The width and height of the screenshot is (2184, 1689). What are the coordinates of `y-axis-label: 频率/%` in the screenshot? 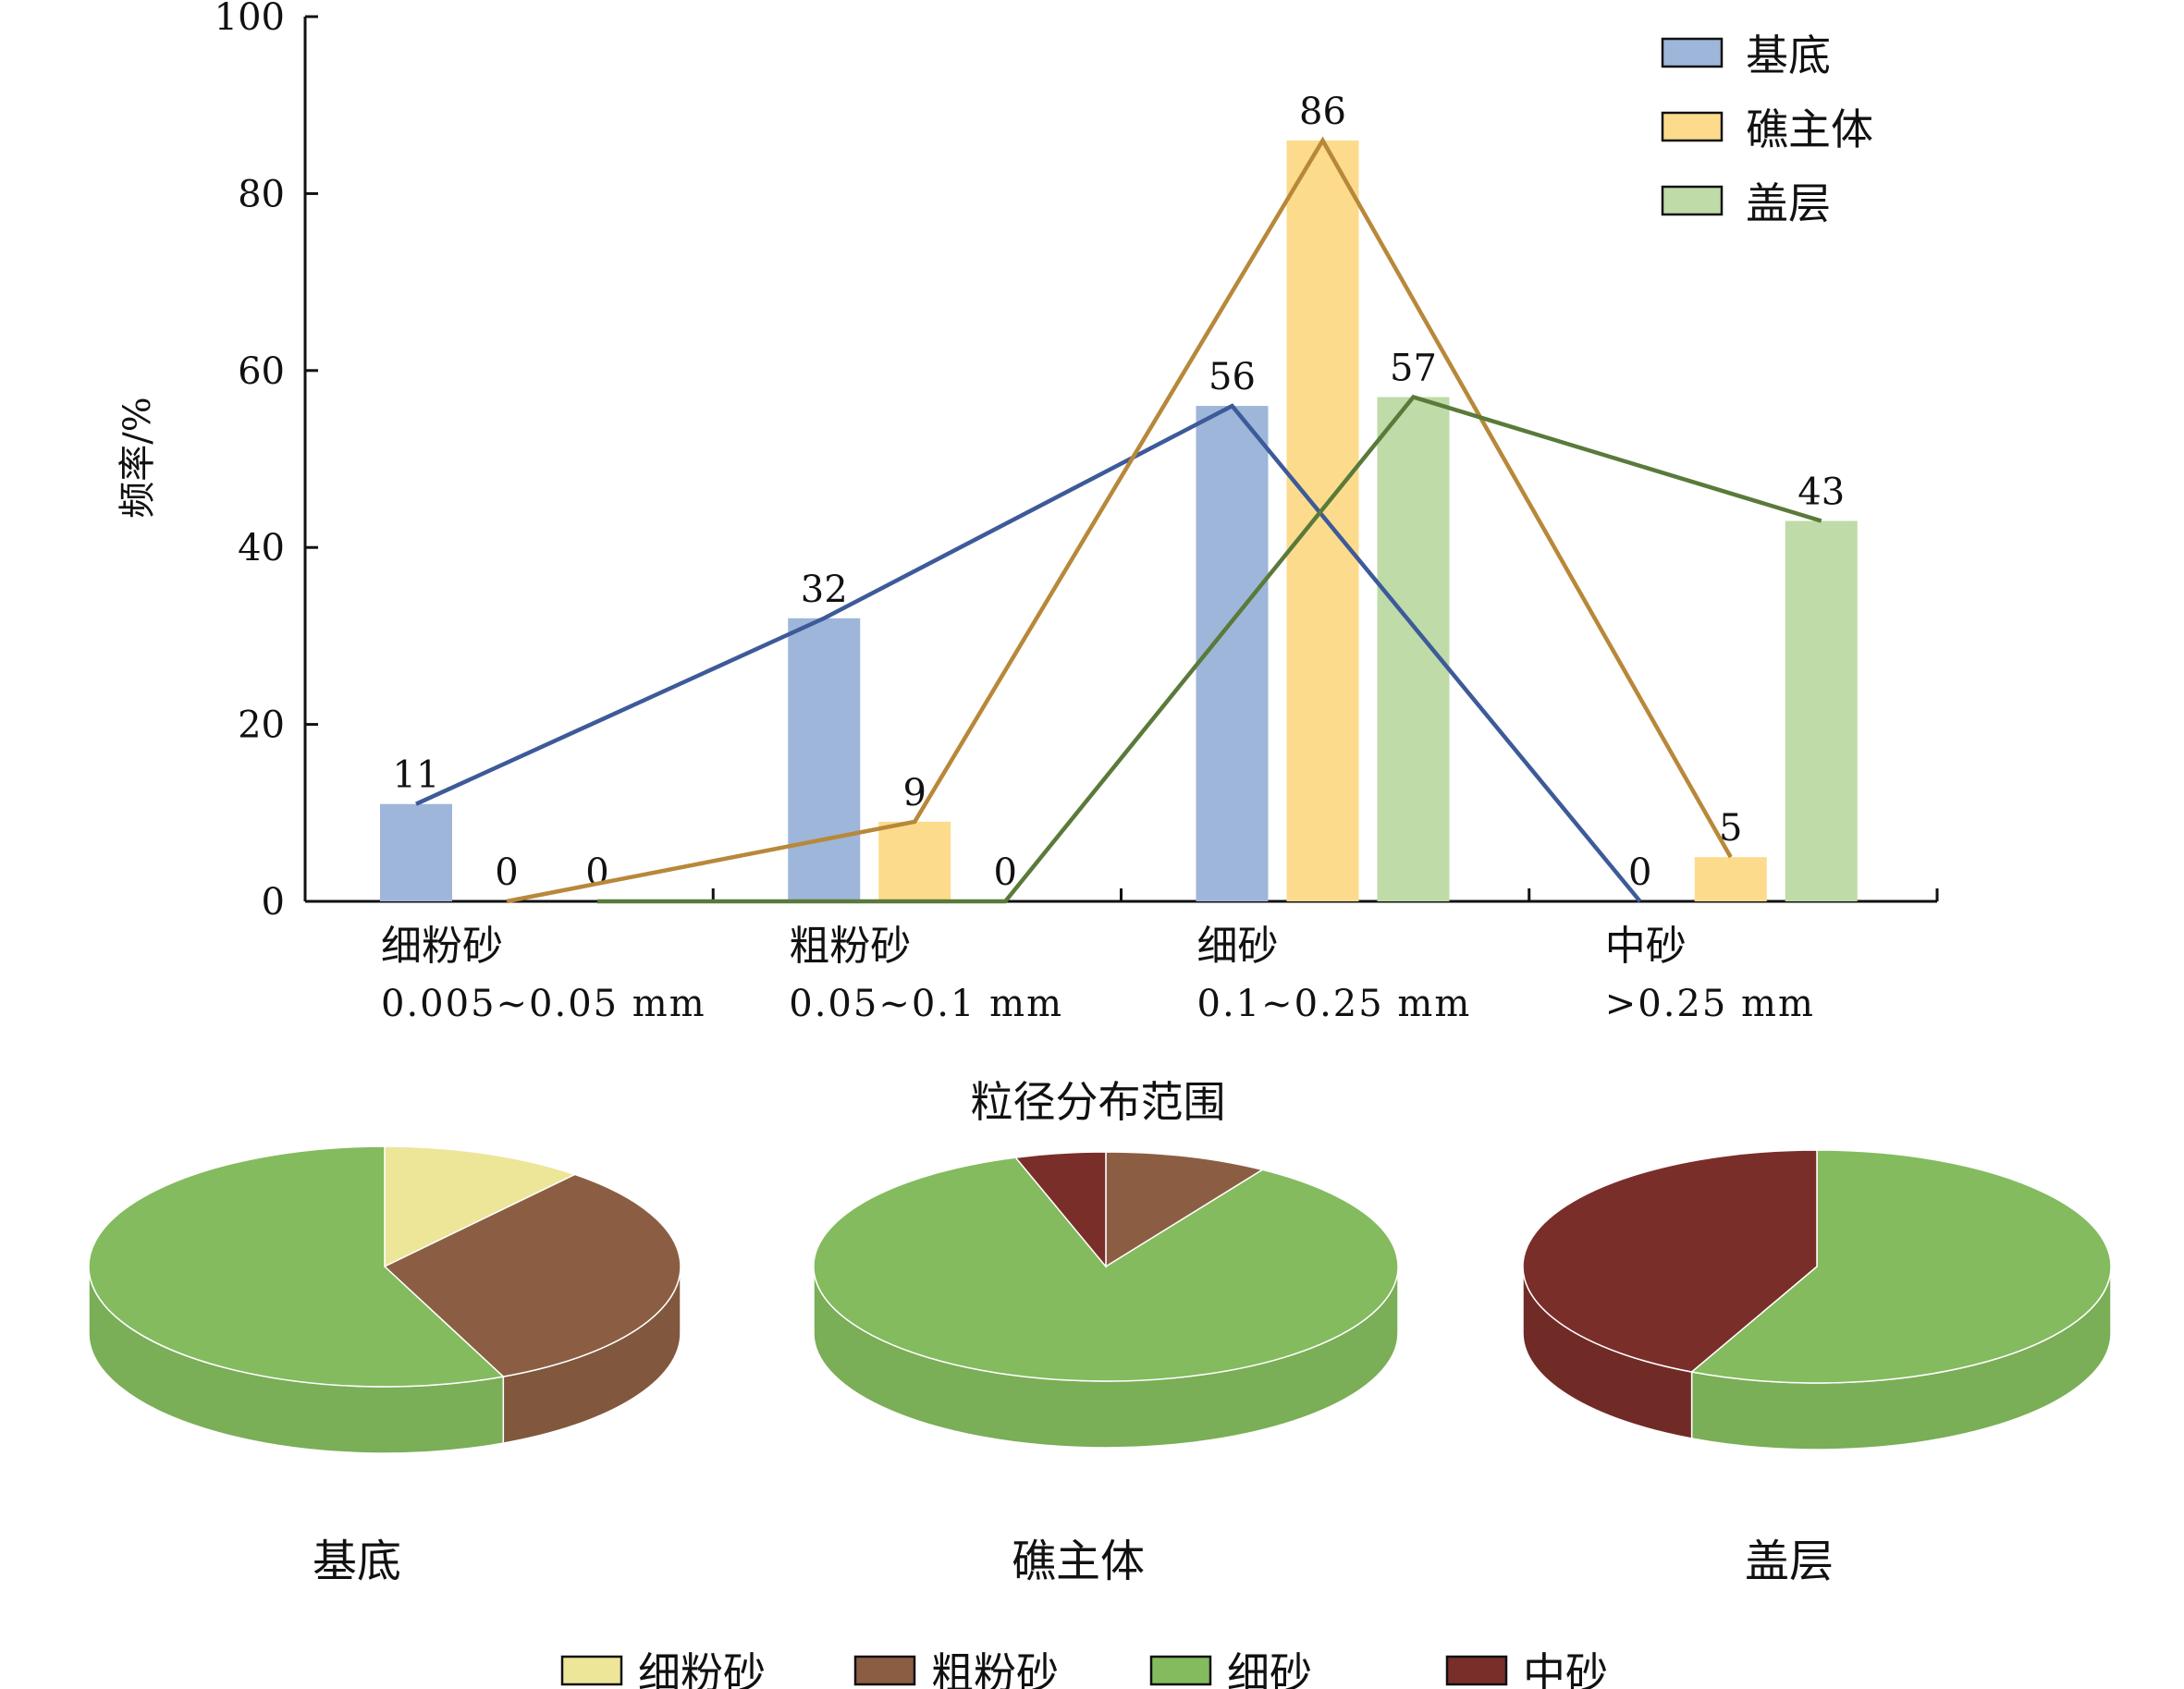 It's located at (138, 457).